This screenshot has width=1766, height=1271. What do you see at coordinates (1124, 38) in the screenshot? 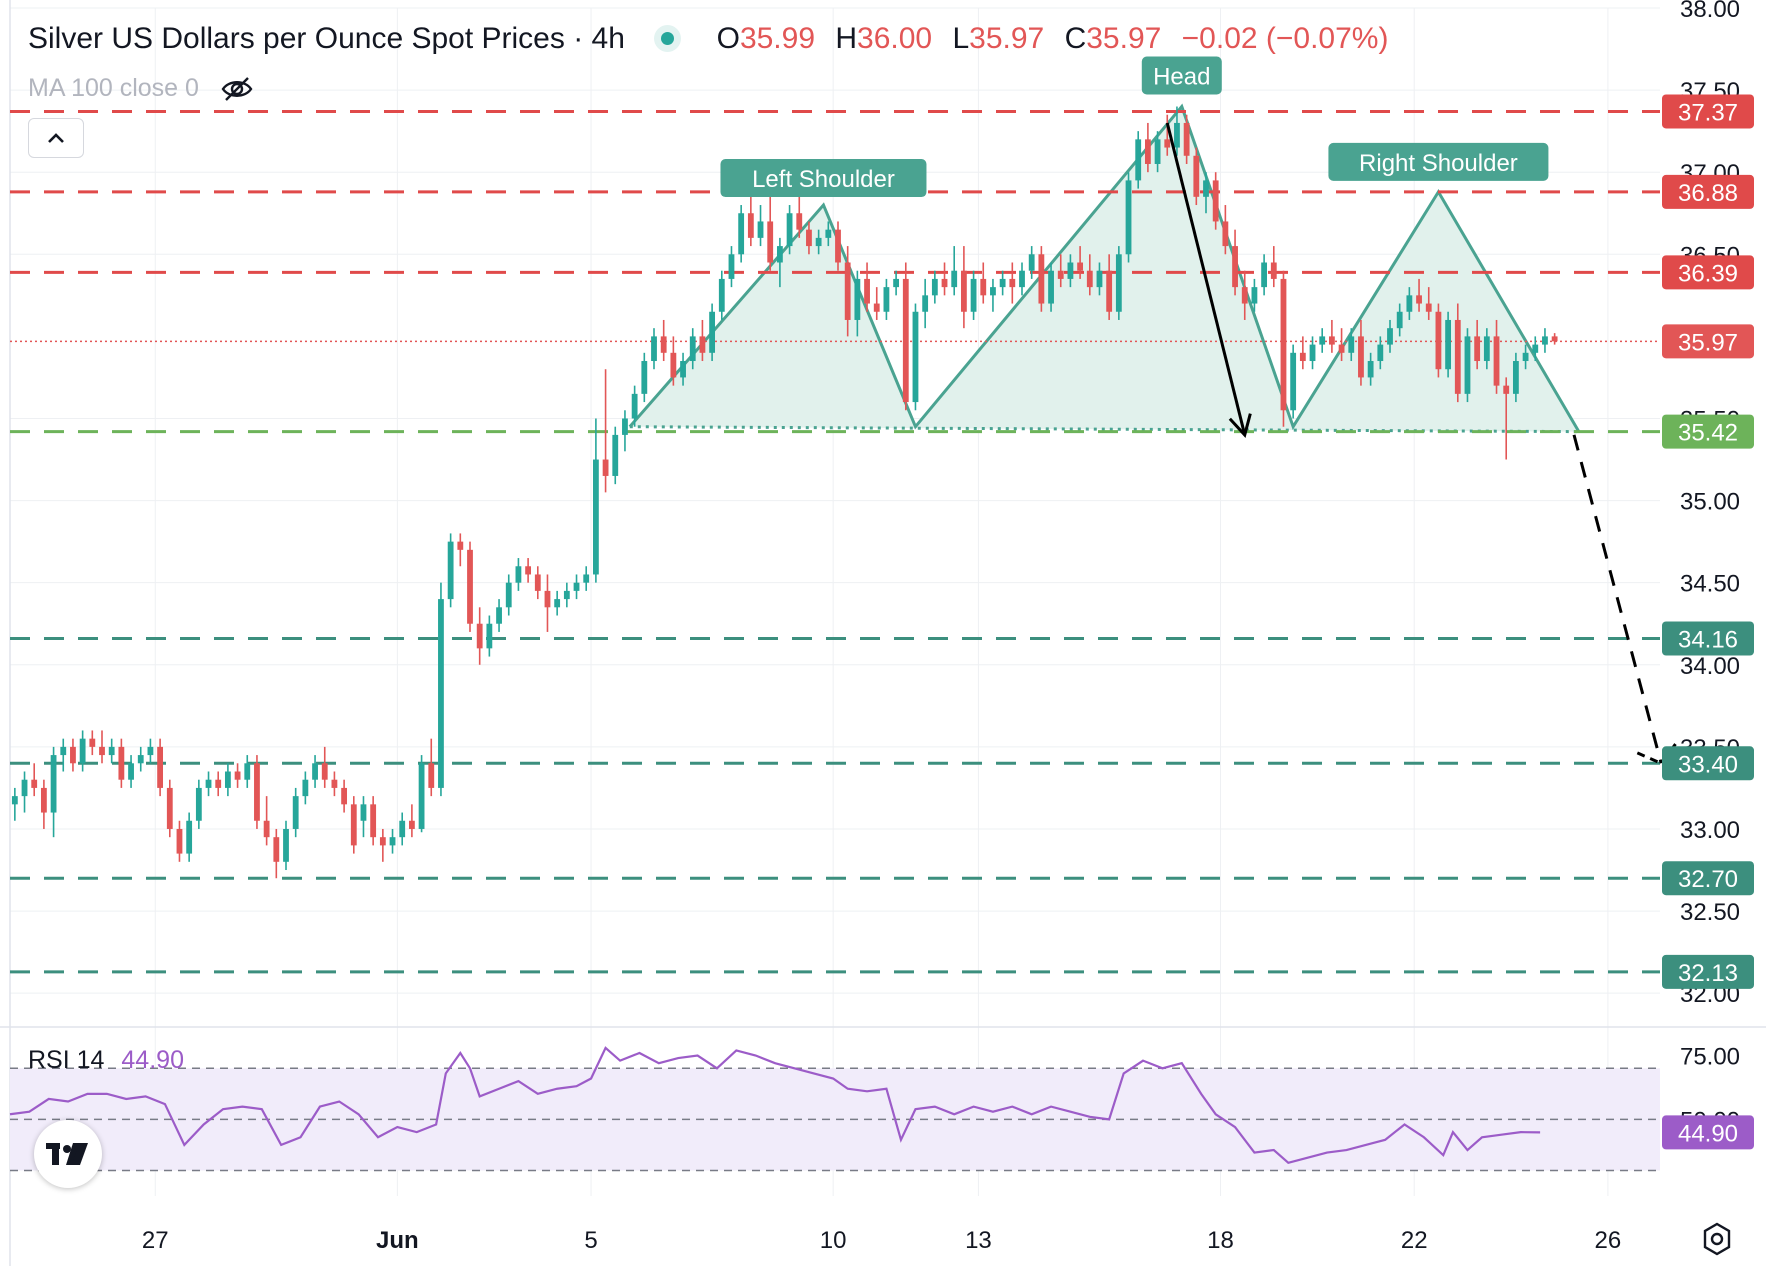
I see `ohlc-close-value: 35.97` at bounding box center [1124, 38].